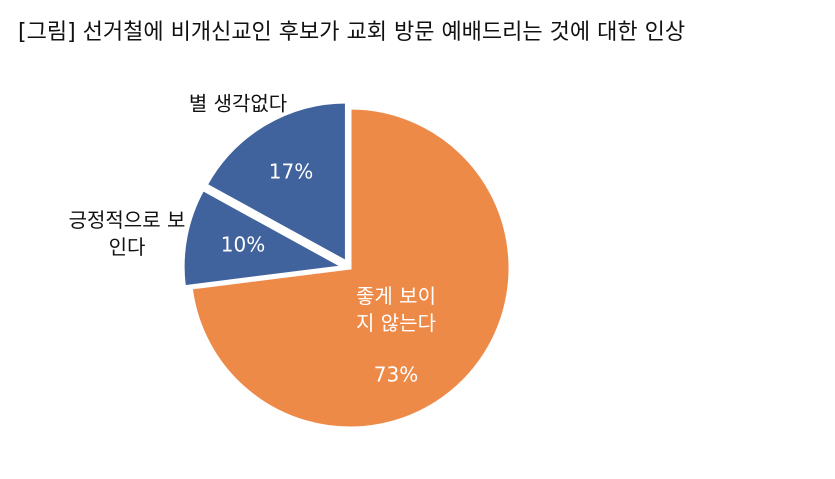 The width and height of the screenshot is (835, 479). What do you see at coordinates (243, 244) in the screenshot?
I see `value-label: 10%` at bounding box center [243, 244].